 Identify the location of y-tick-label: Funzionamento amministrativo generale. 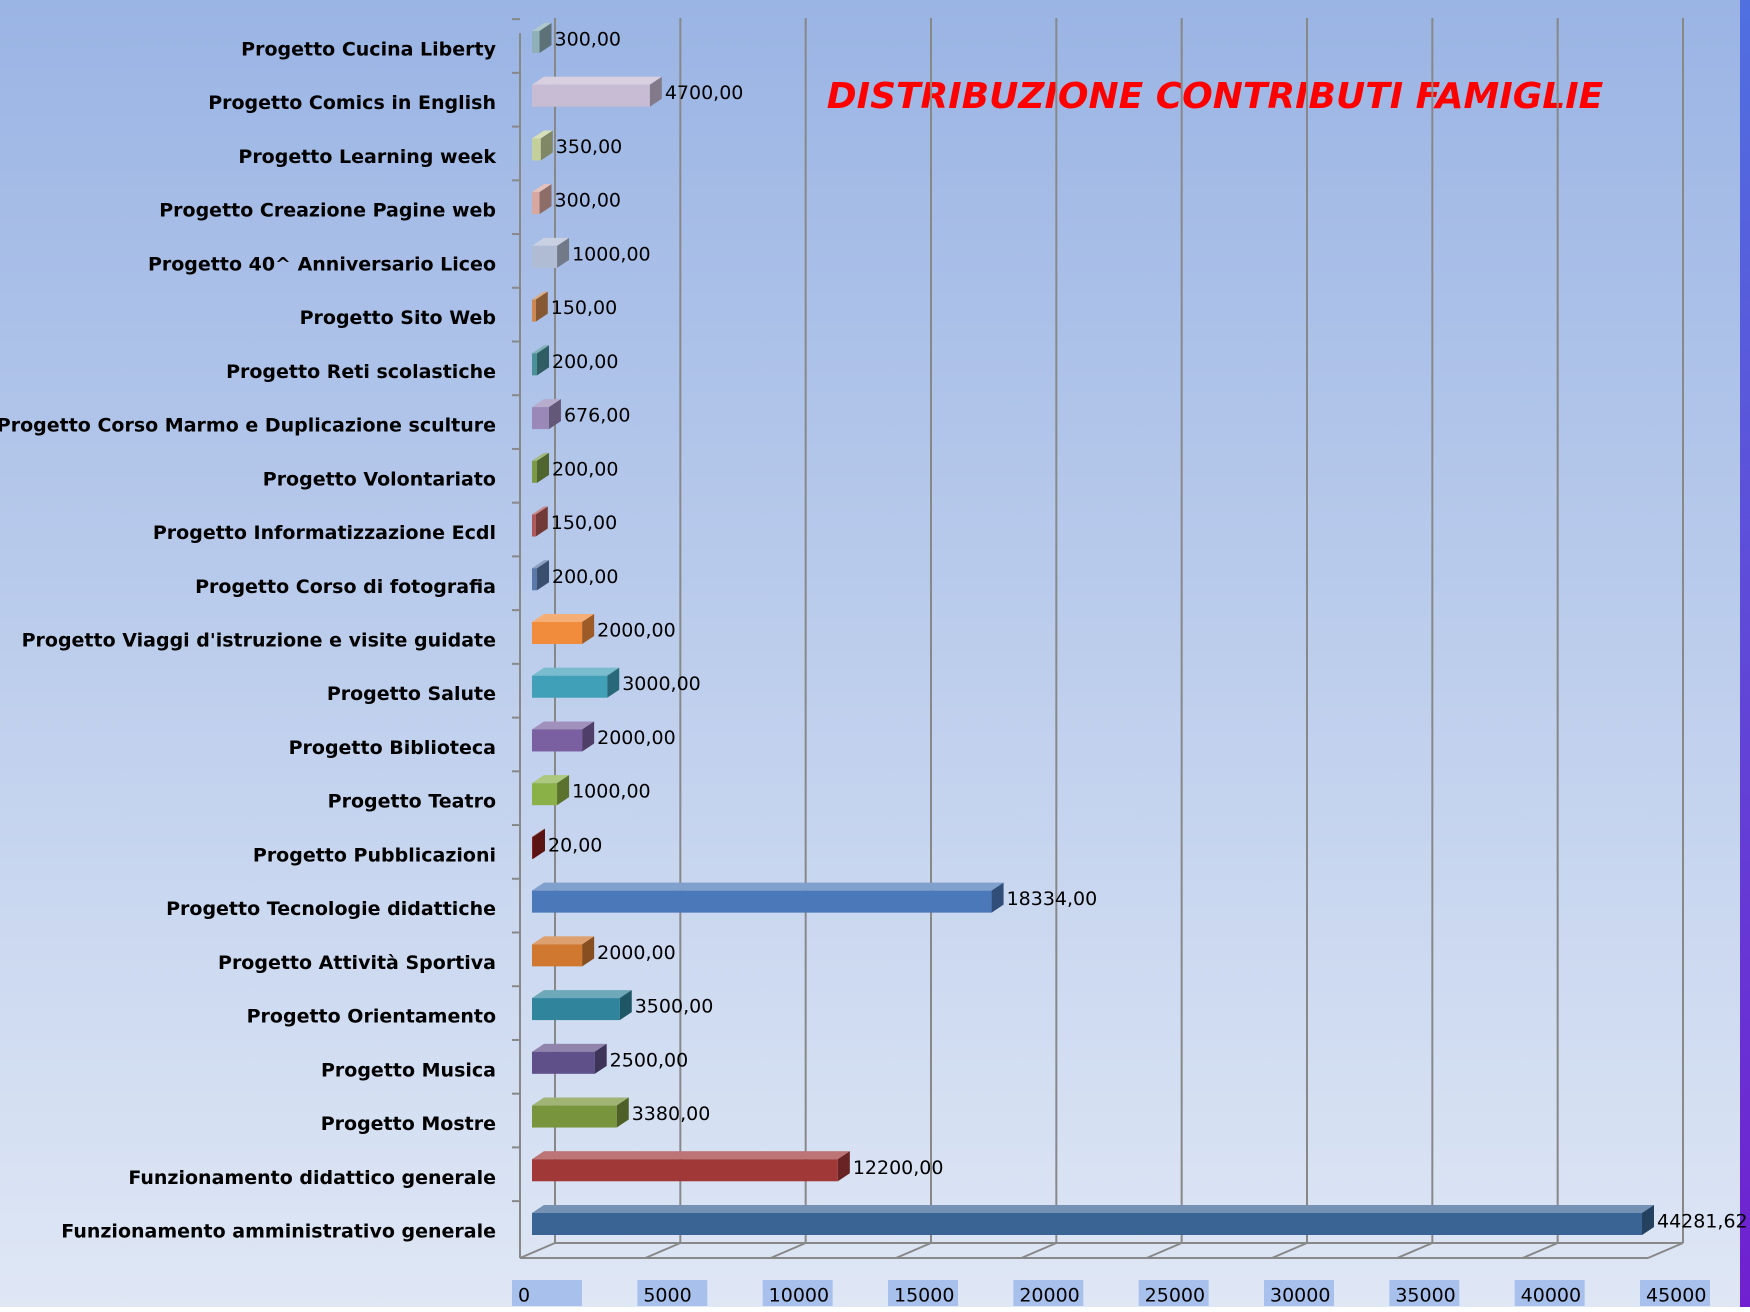
(278, 1232).